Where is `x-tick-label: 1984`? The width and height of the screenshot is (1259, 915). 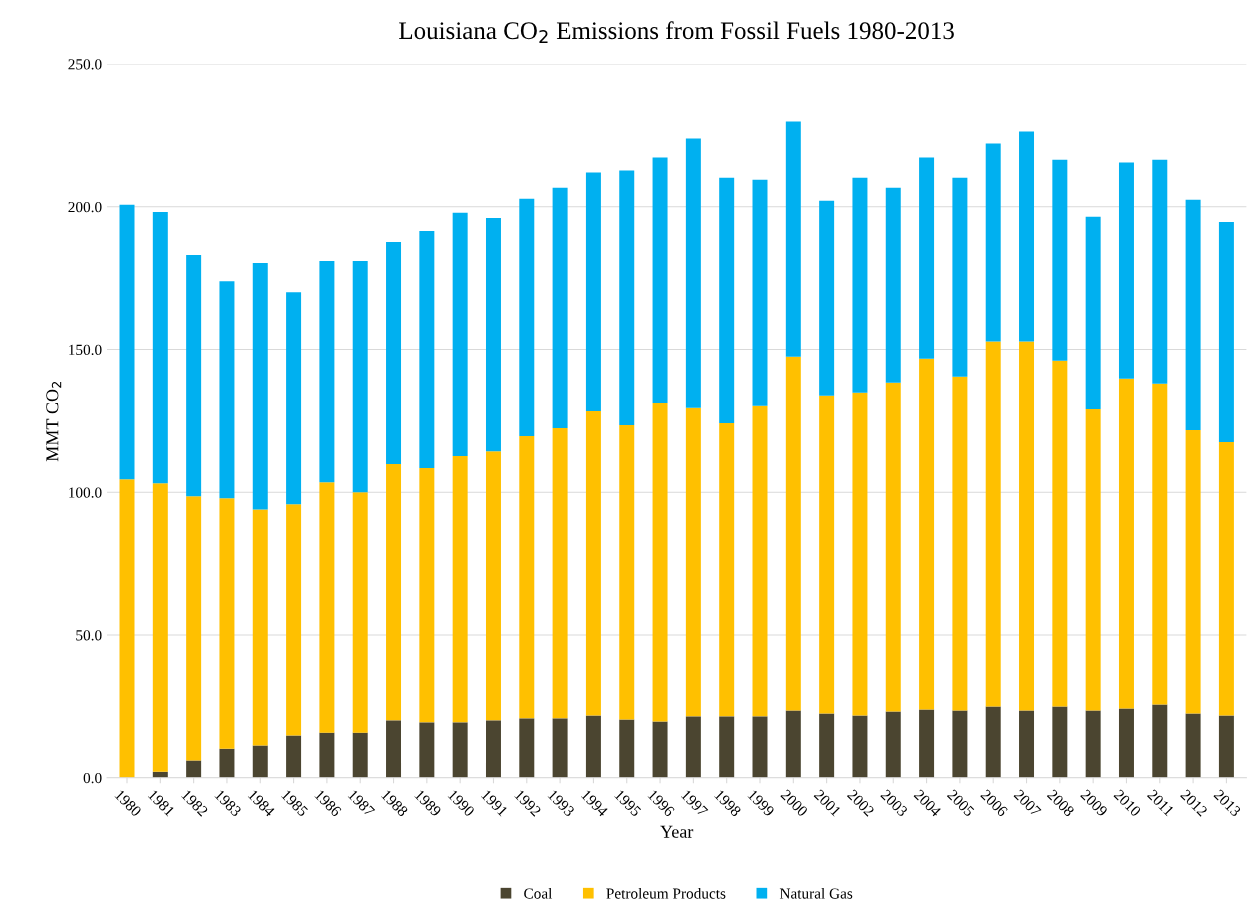
x-tick-label: 1984 is located at coordinates (261, 803).